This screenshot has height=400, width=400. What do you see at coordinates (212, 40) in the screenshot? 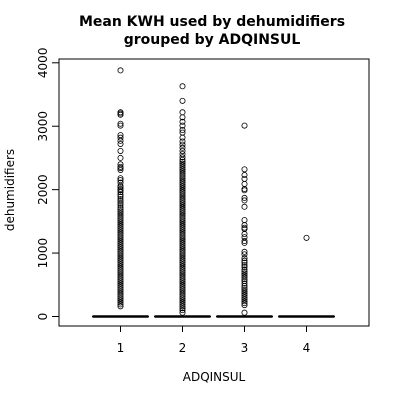
I see `chart-title-line-2: grouped by ADQINSUL` at bounding box center [212, 40].